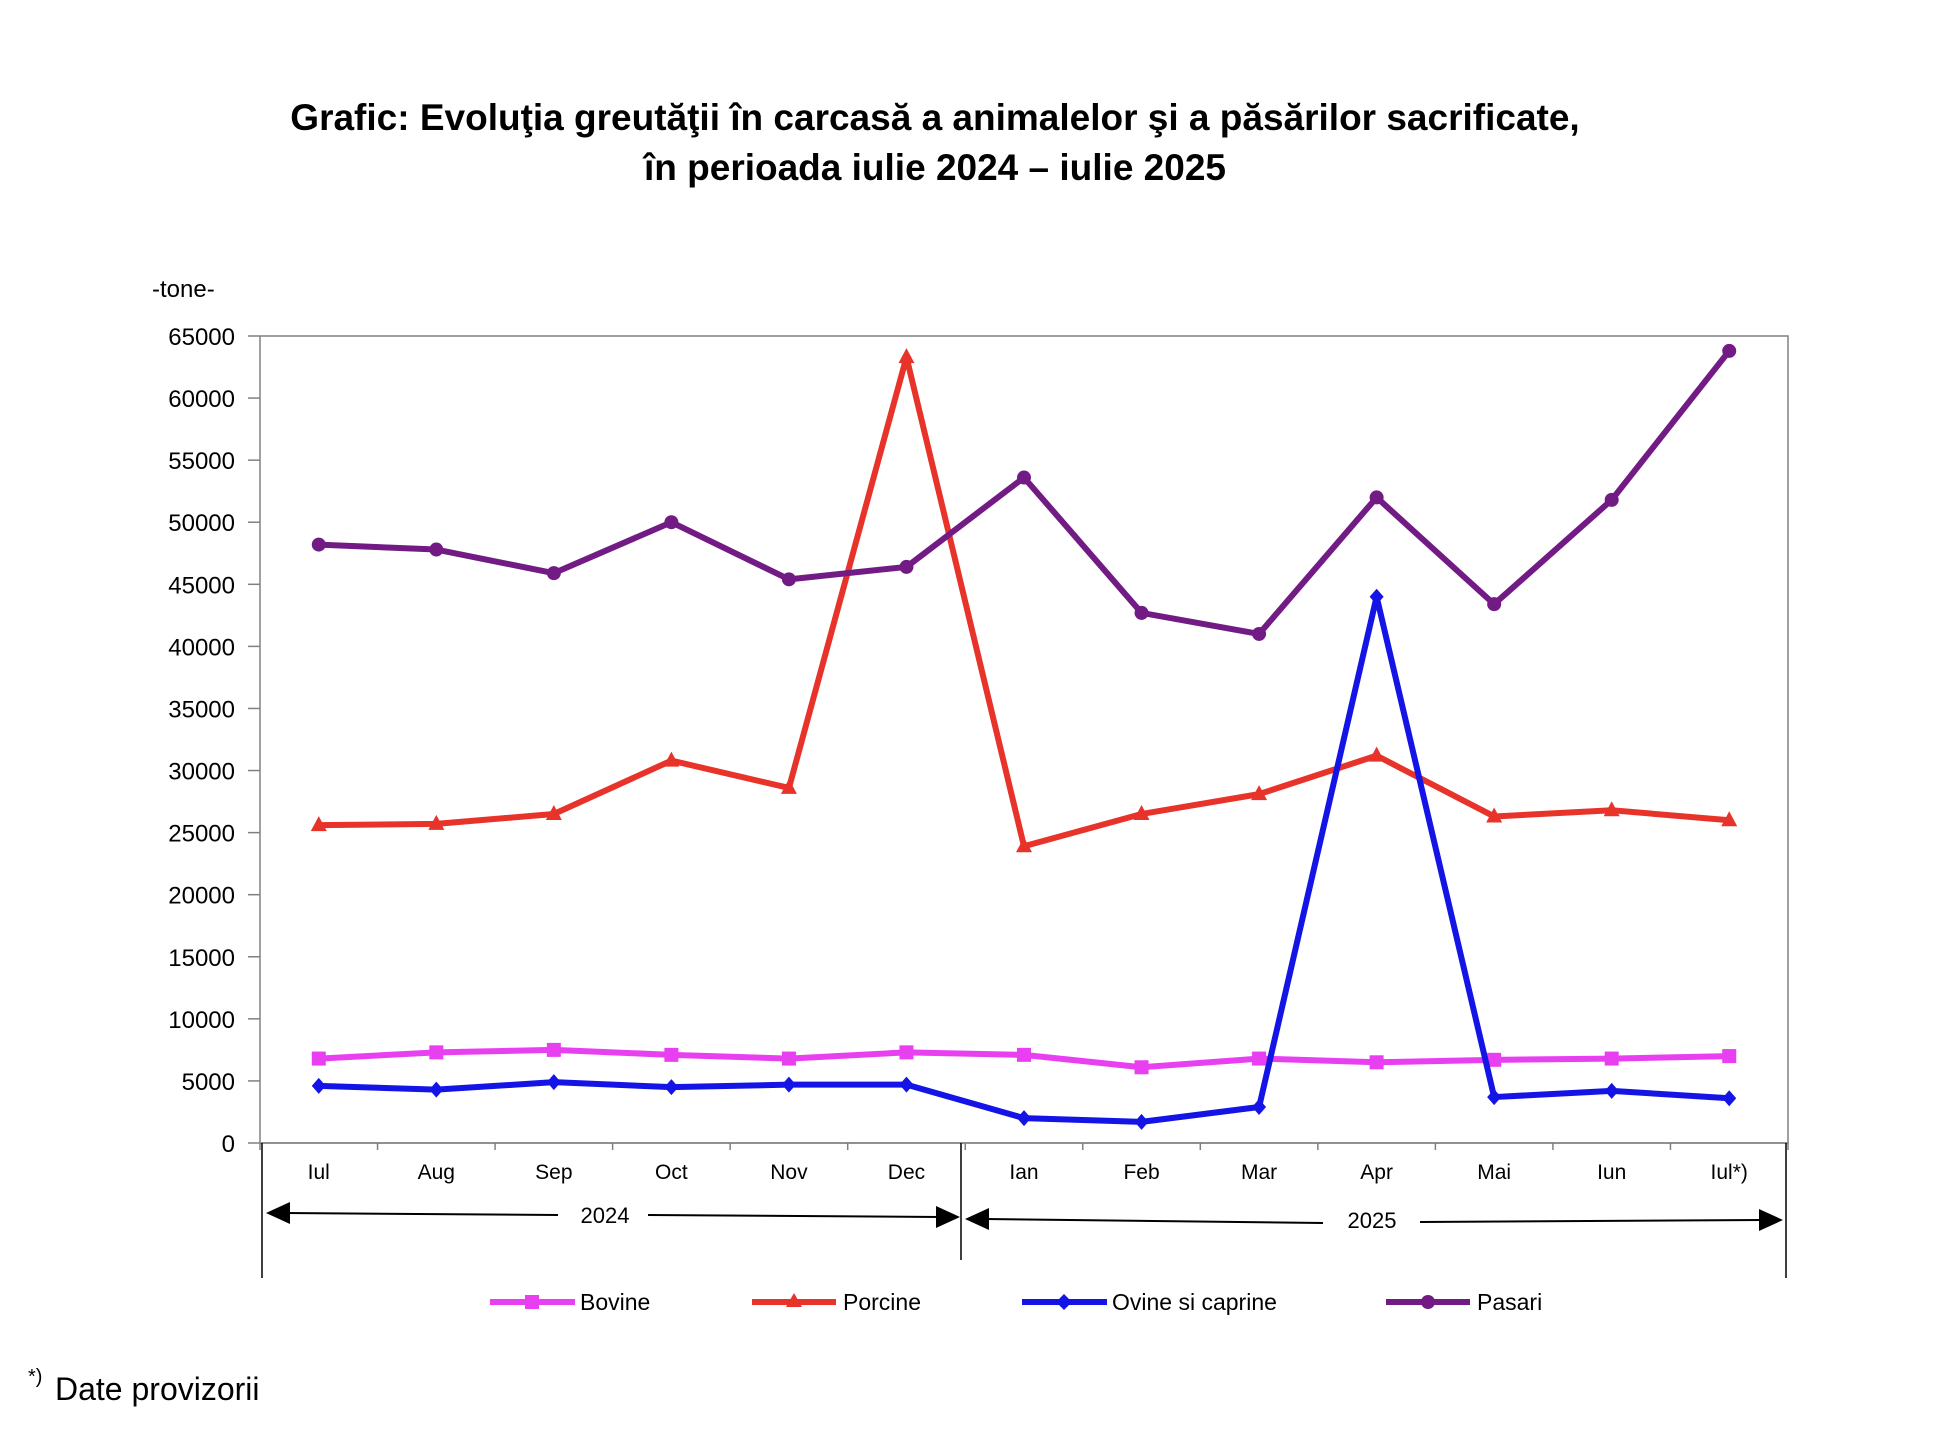 Image resolution: width=1948 pixels, height=1436 pixels. Describe the element at coordinates (1376, 1172) in the screenshot. I see `x-tick-label: Apr` at that location.